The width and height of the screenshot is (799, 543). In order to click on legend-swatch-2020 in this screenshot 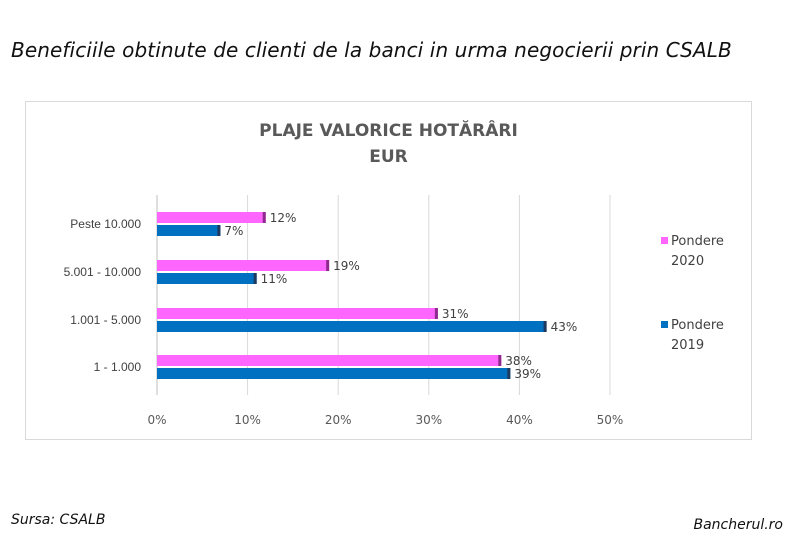, I will do `click(664, 240)`.